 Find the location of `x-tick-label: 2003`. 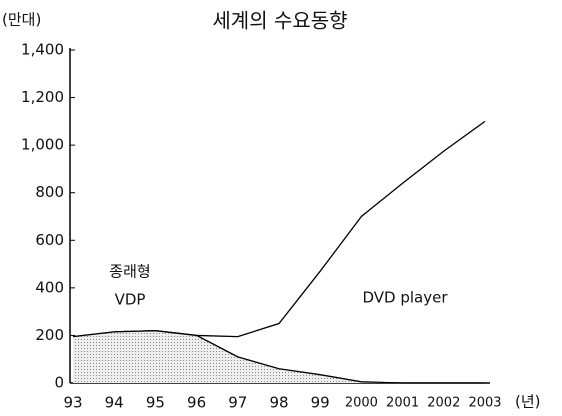

x-tick-label: 2003 is located at coordinates (484, 403).